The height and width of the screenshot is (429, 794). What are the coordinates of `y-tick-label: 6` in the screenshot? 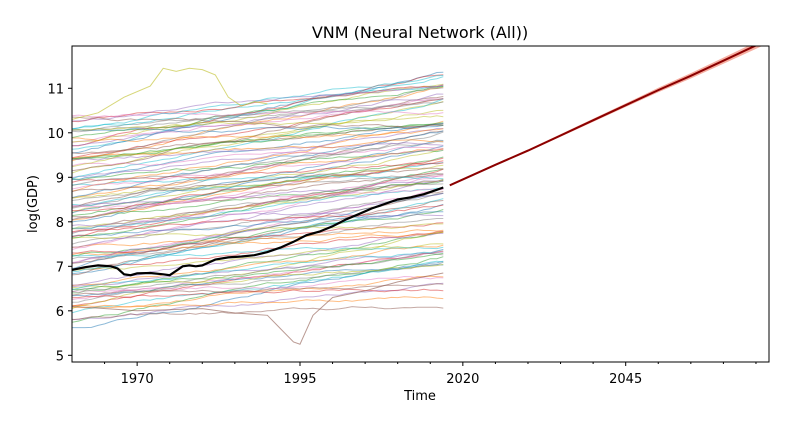 It's located at (60, 312).